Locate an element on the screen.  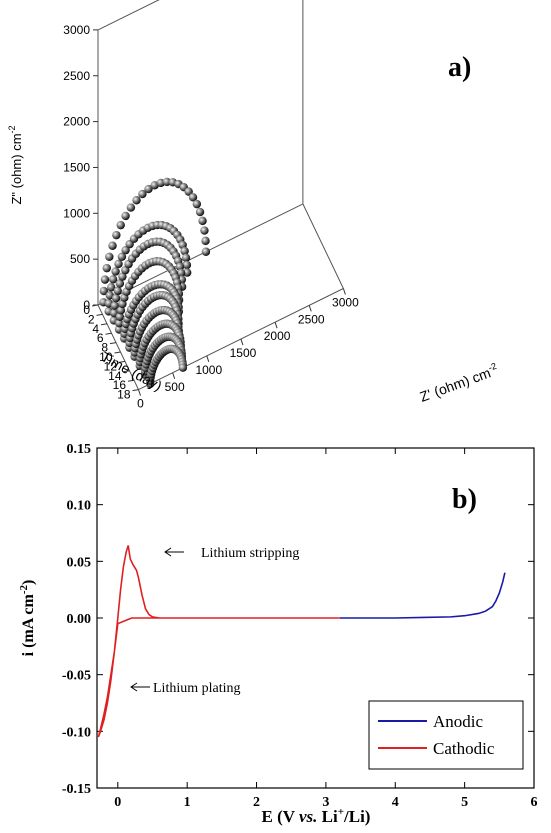
x-axis-exp: -2 is located at coordinates (492, 367).